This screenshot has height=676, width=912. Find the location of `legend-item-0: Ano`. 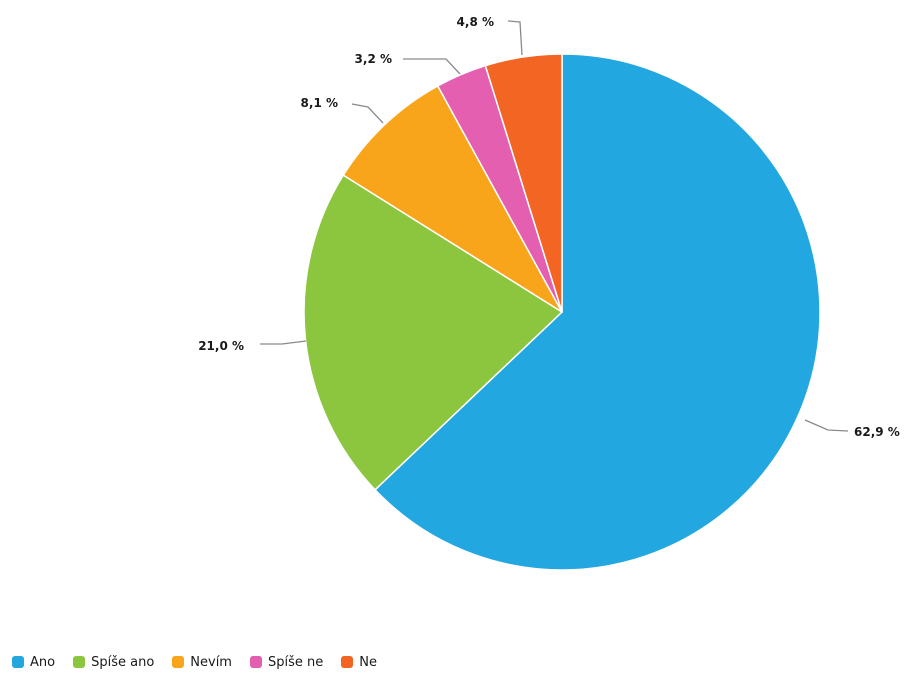

legend-item-0: Ano is located at coordinates (33, 662).